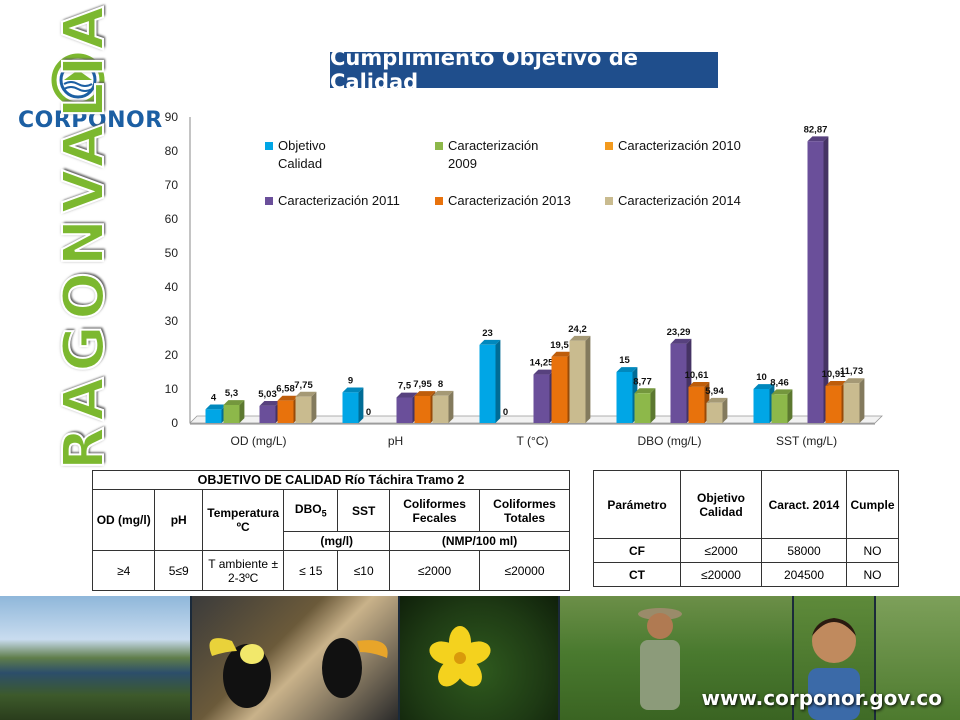  Describe the element at coordinates (487, 333) in the screenshot. I see `data-label: 23` at that location.